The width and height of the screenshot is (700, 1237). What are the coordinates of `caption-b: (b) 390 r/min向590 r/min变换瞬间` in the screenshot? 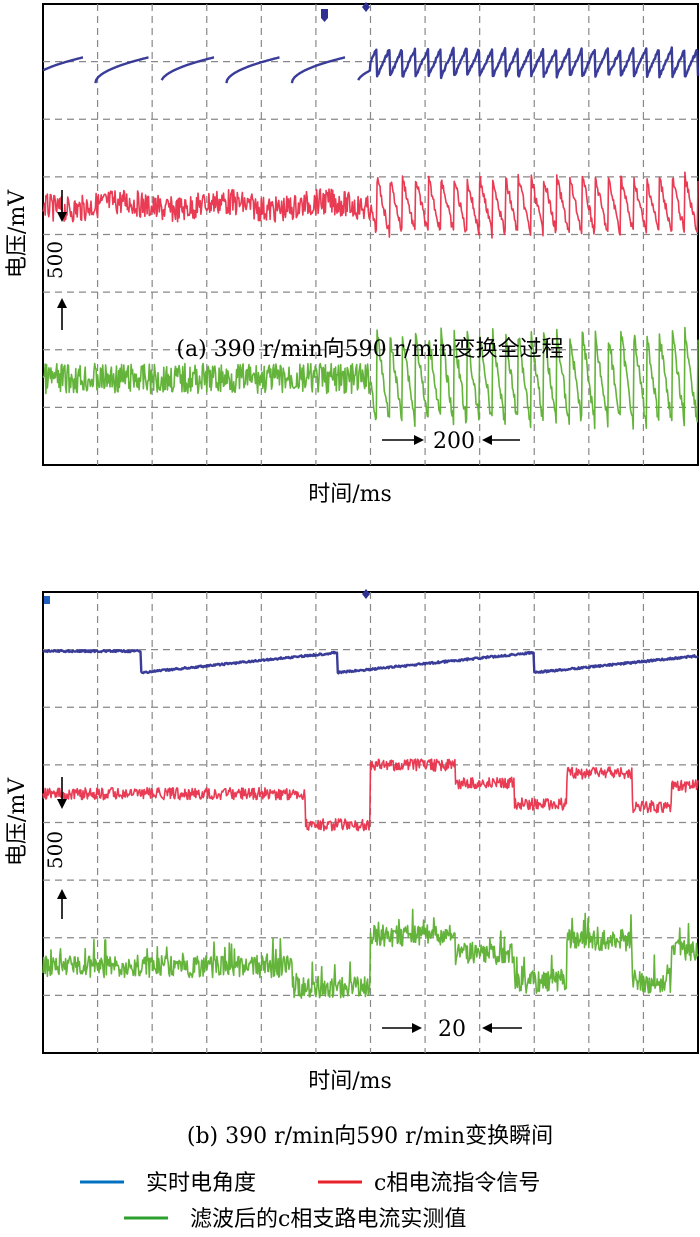 It's located at (370, 1136).